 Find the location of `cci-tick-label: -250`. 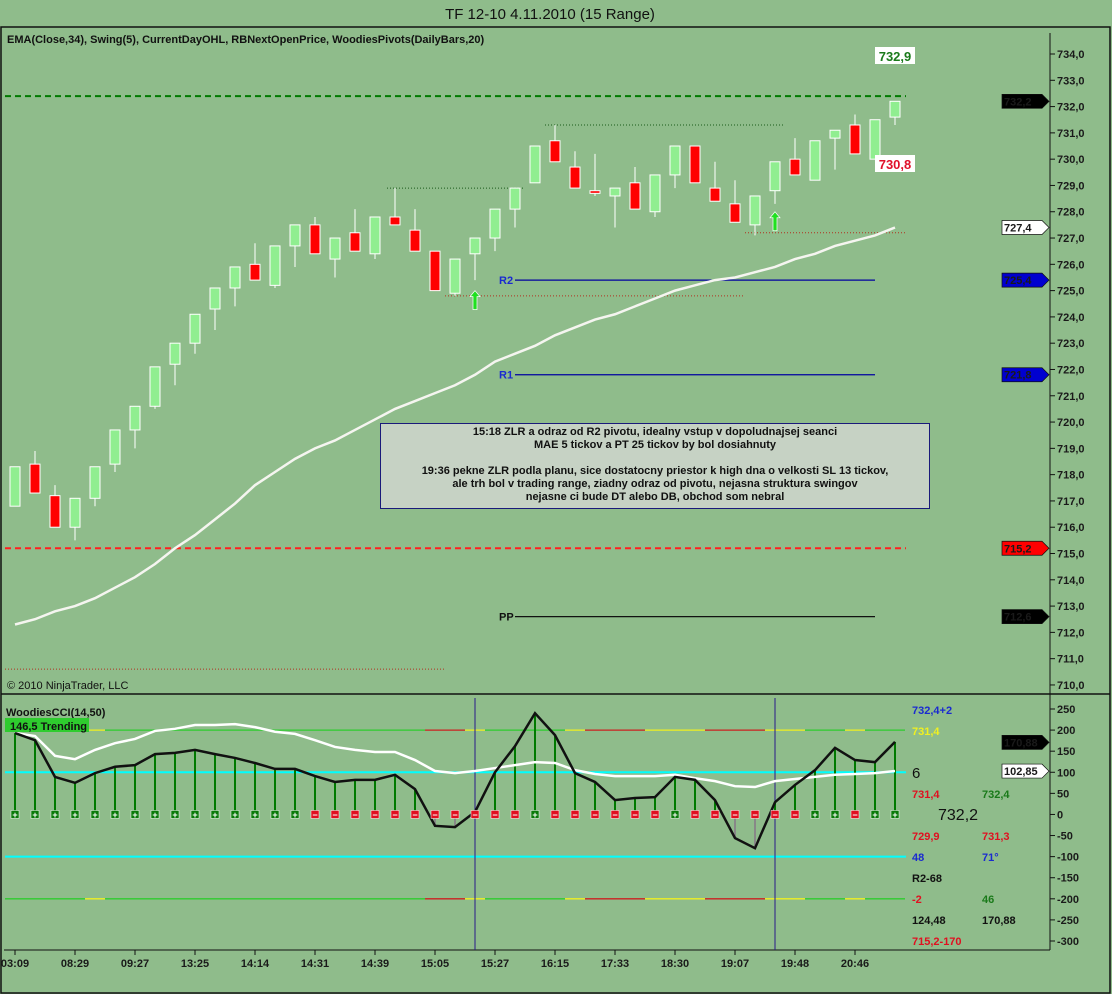

cci-tick-label: -250 is located at coordinates (1068, 921).